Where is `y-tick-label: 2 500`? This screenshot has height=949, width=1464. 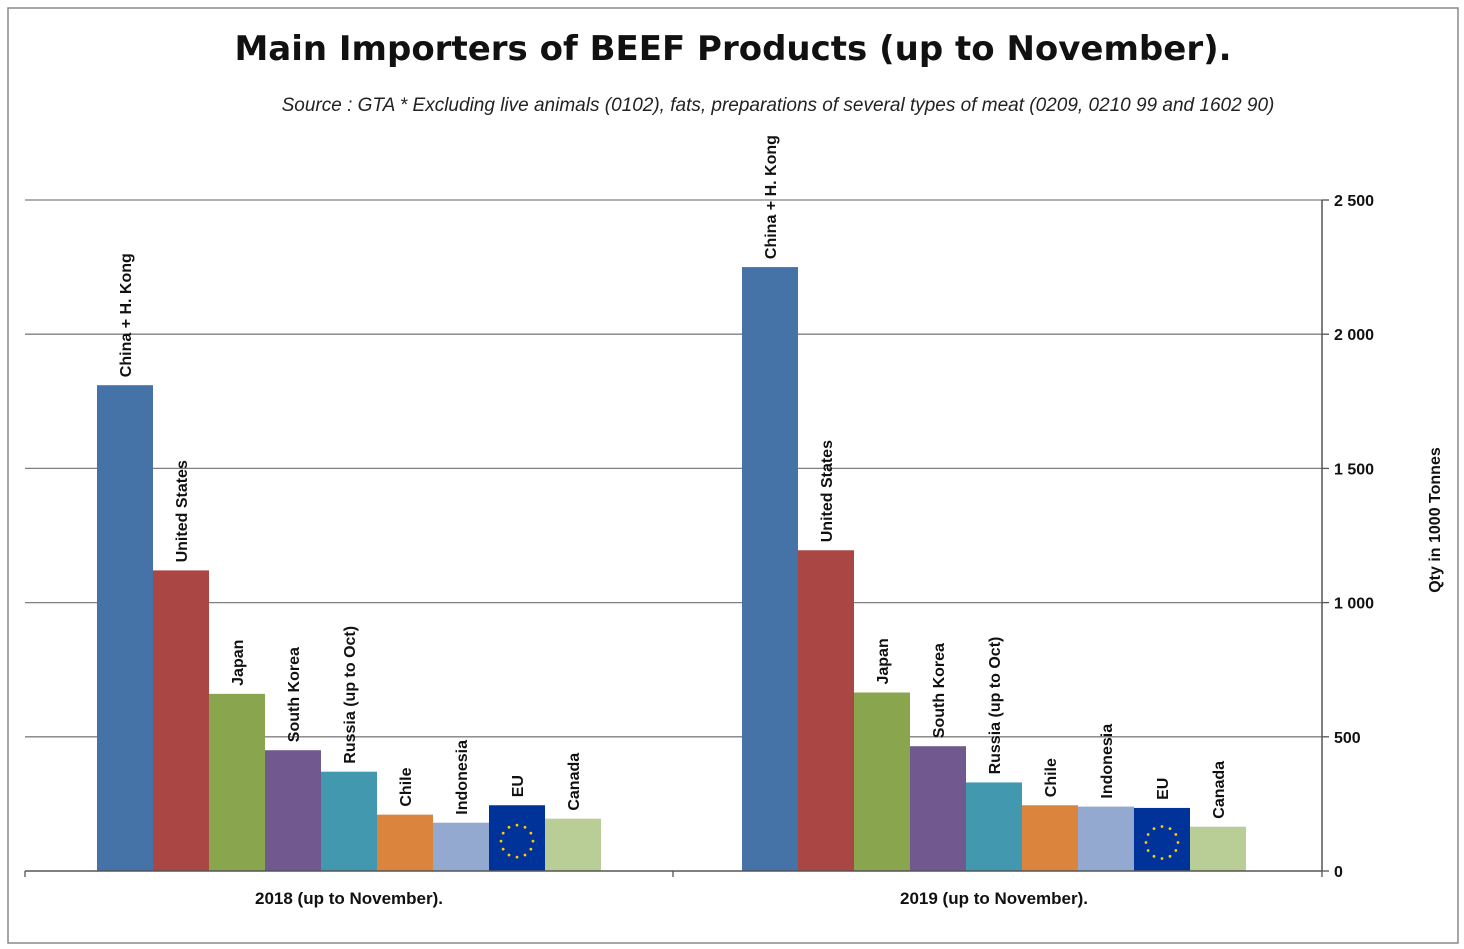 y-tick-label: 2 500 is located at coordinates (1354, 201).